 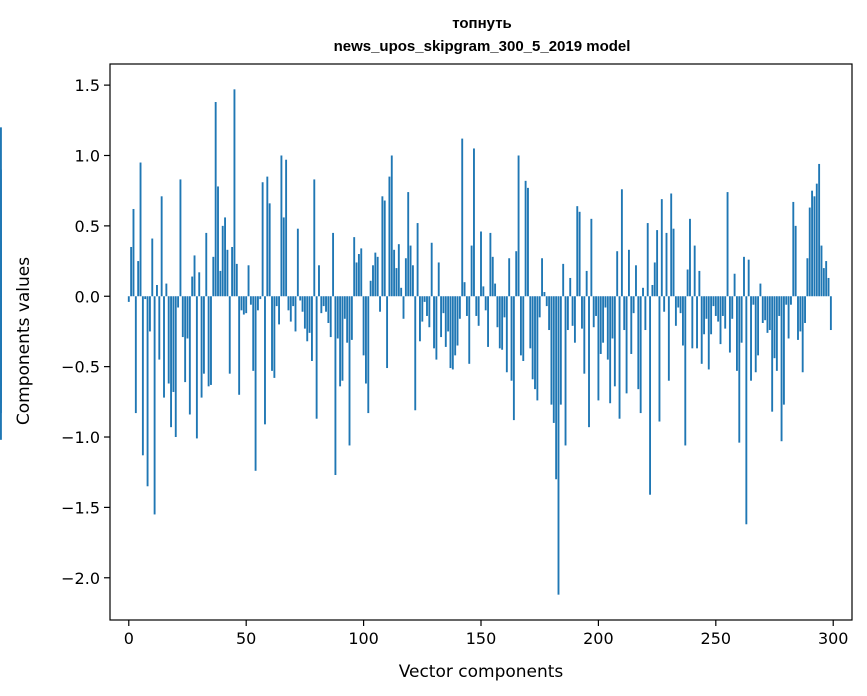 What do you see at coordinates (129, 638) in the screenshot?
I see `x-tick-label: 0` at bounding box center [129, 638].